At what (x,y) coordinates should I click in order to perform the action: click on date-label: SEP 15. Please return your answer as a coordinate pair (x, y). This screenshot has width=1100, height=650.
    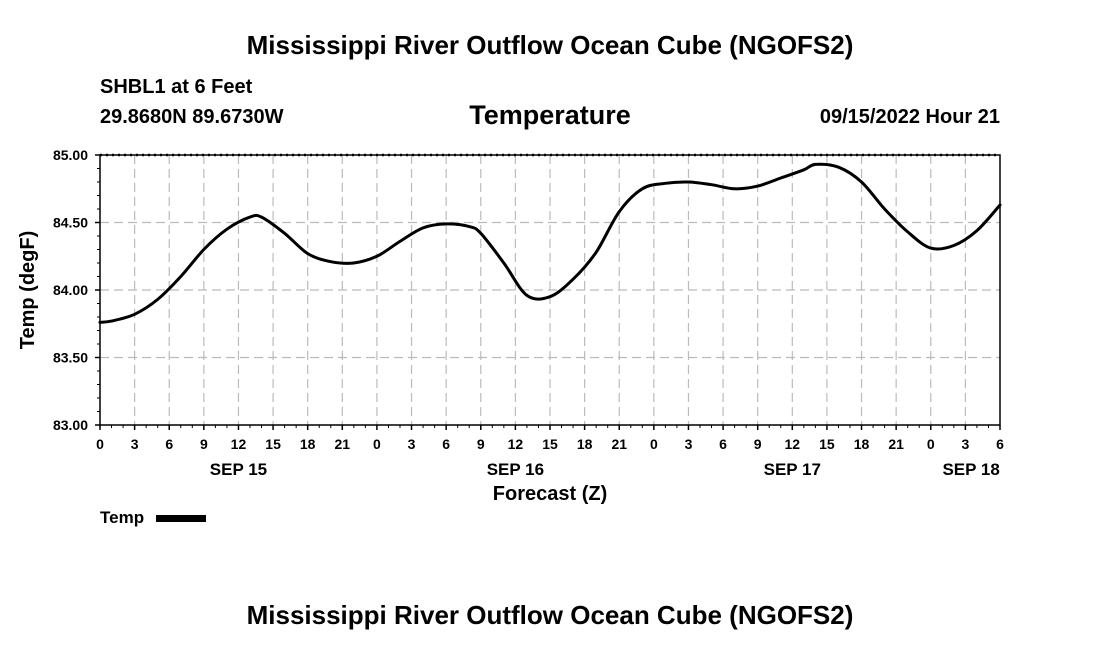
    Looking at the image, I should click on (238, 469).